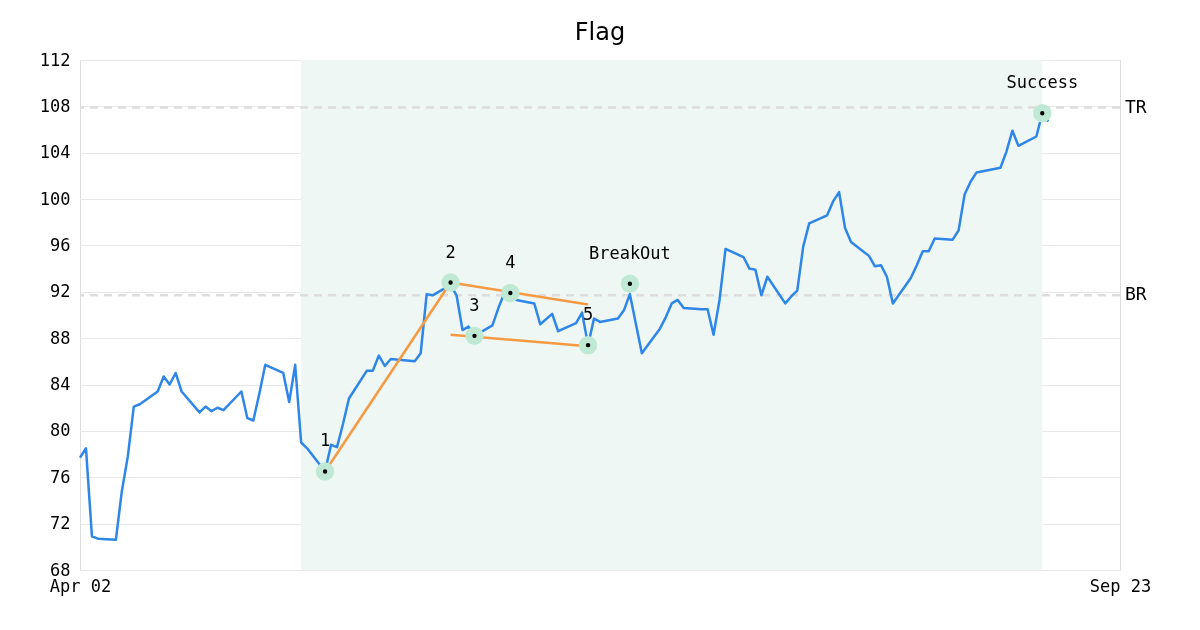 The image size is (1200, 630). Describe the element at coordinates (588, 314) in the screenshot. I see `annotation: 5` at that location.